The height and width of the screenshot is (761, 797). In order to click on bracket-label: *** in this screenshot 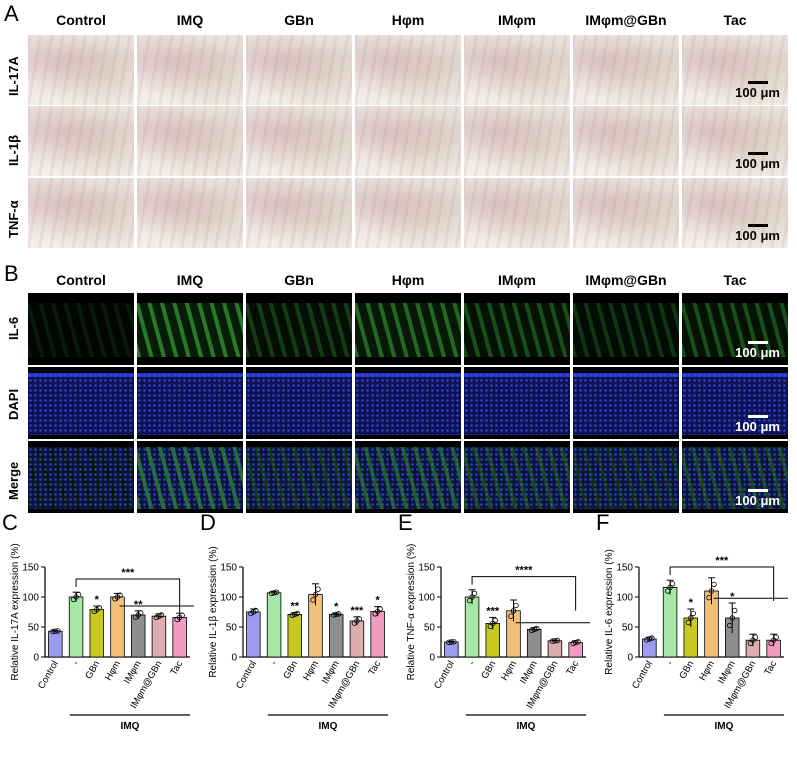, I will do `click(128, 573)`.